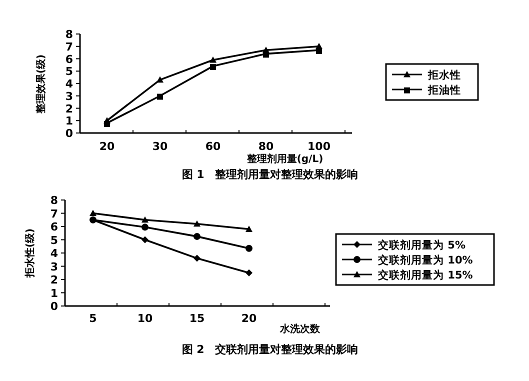 The height and width of the screenshot is (381, 529). Describe the element at coordinates (93, 318) in the screenshot. I see `x-tick-label: 5` at that location.